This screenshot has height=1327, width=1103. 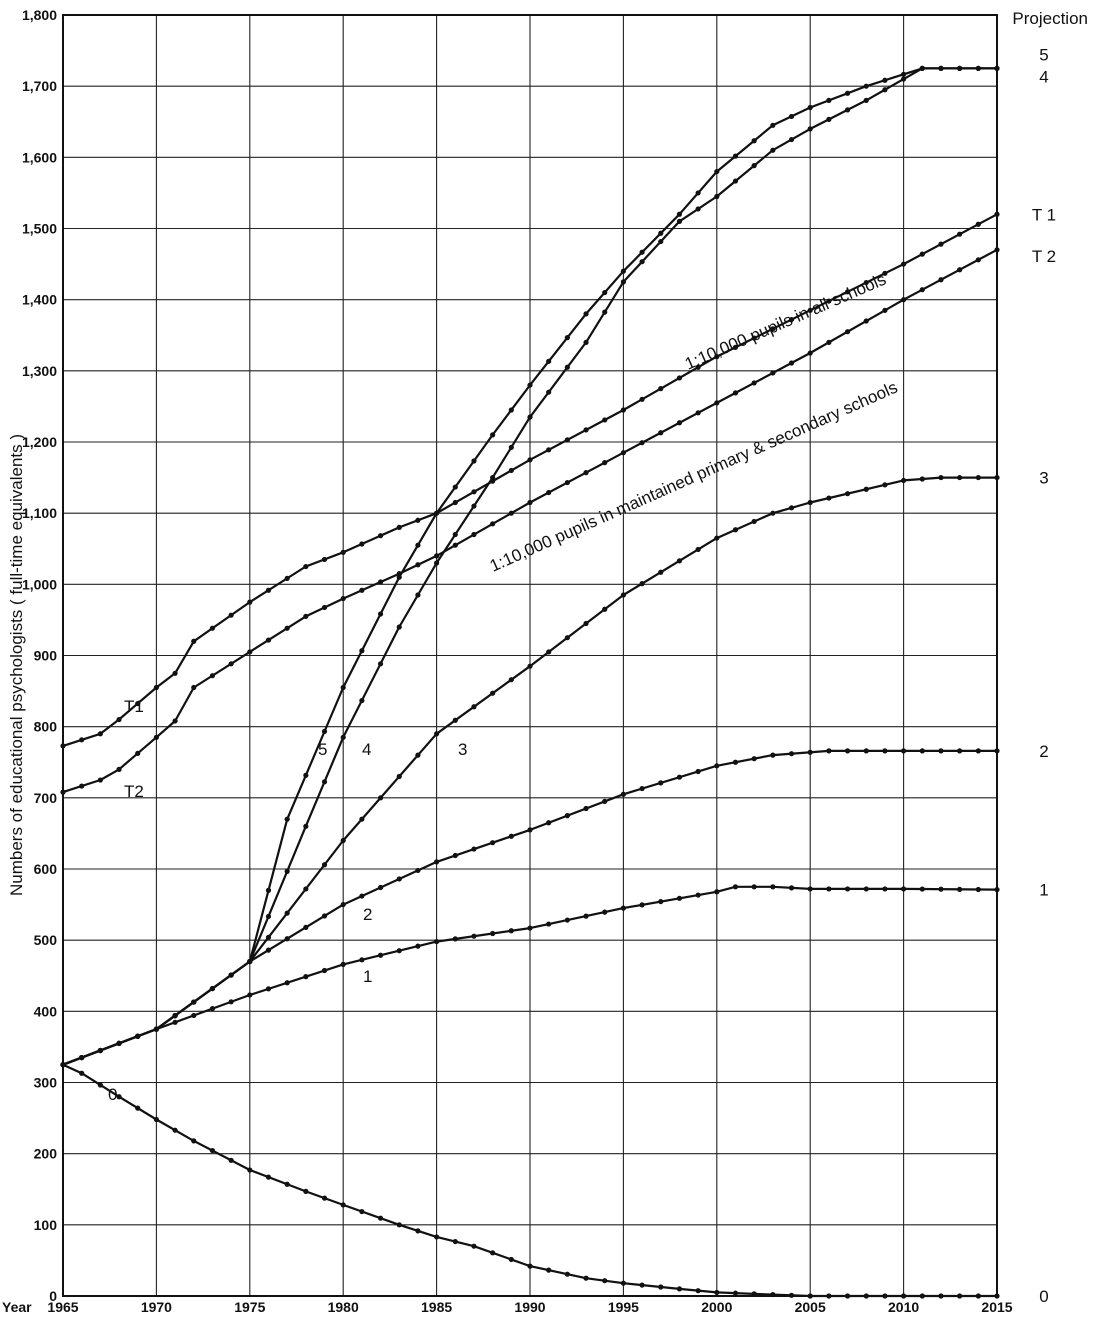 I want to click on y-tick-label: 1,700, so click(x=39, y=86).